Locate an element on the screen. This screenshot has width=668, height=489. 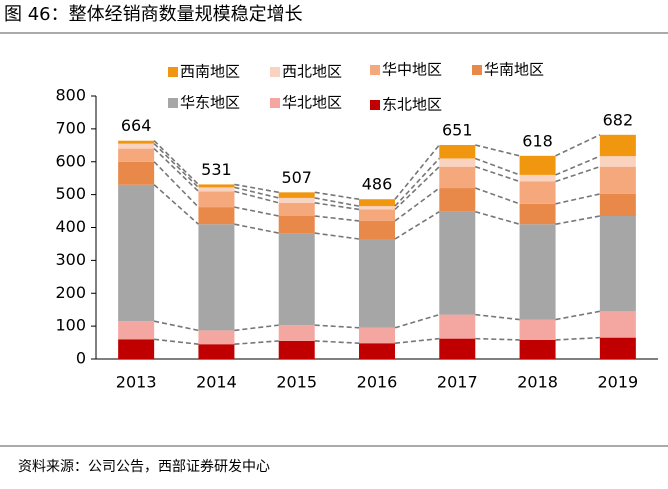
y-tick-label: 800 is located at coordinates (70, 95).